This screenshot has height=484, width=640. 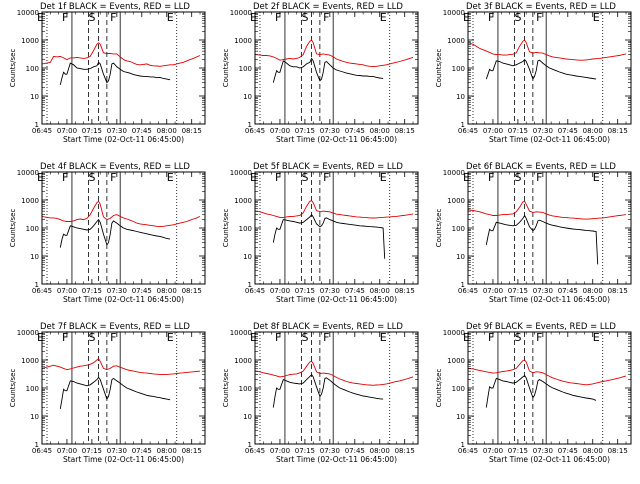 What do you see at coordinates (328, 327) in the screenshot?
I see `panel-title: Det 8f BLACK = Events, RED = LLD` at bounding box center [328, 327].